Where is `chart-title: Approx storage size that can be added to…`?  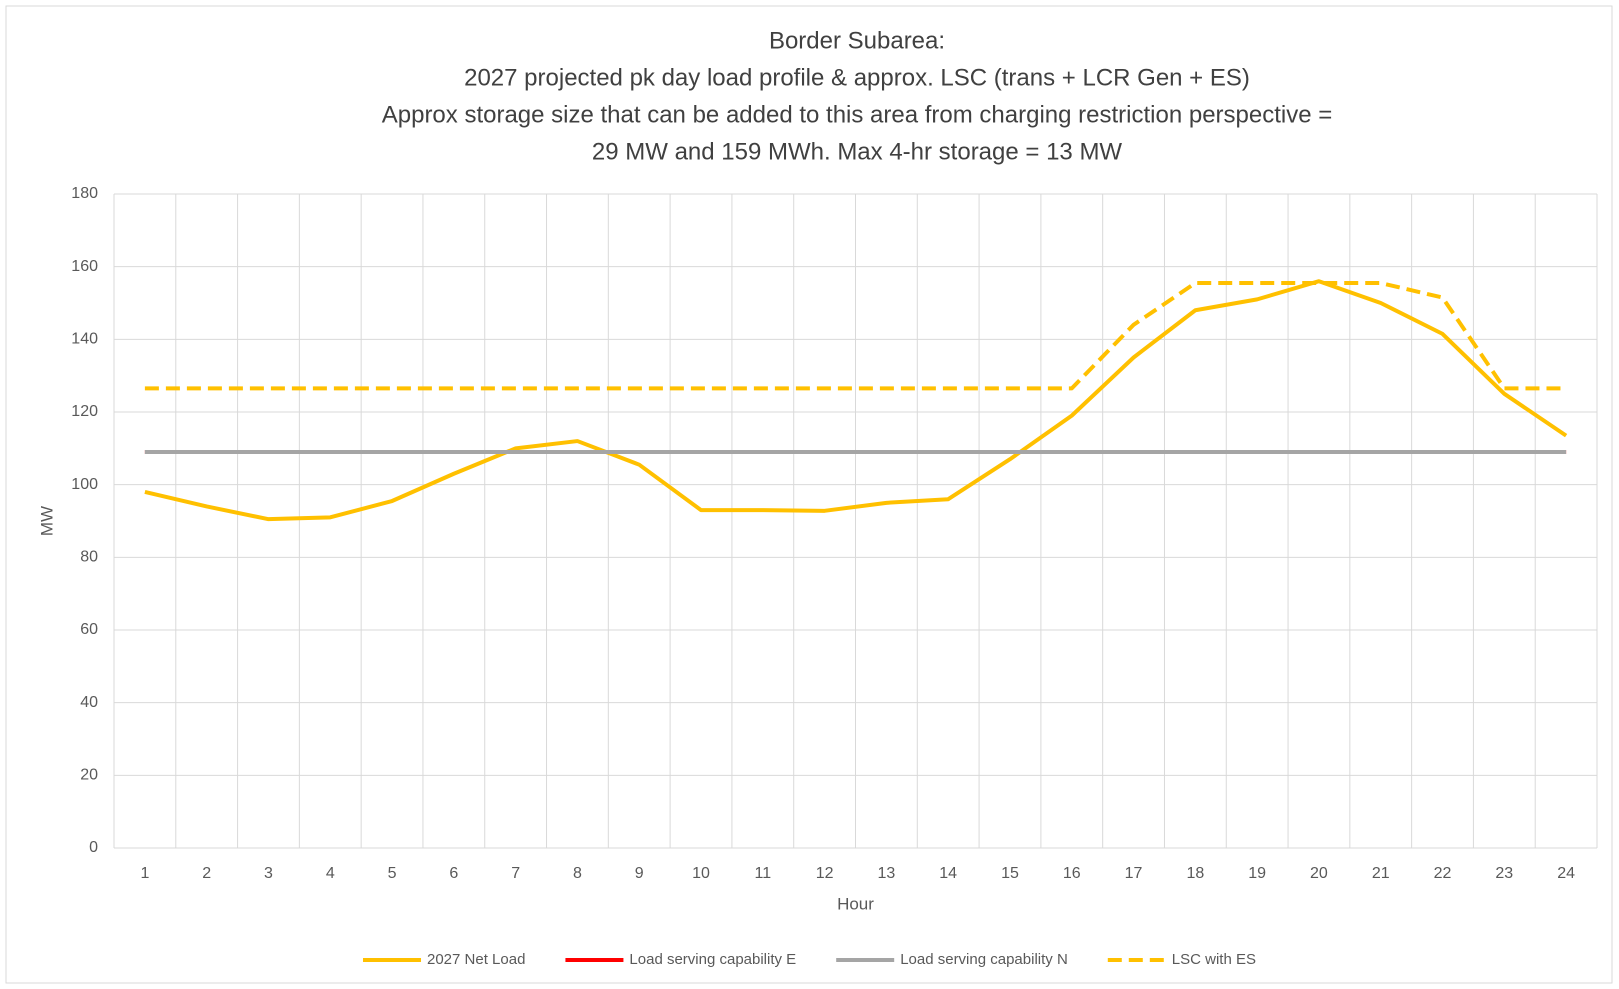 chart-title: Approx storage size that can be added to… is located at coordinates (857, 114).